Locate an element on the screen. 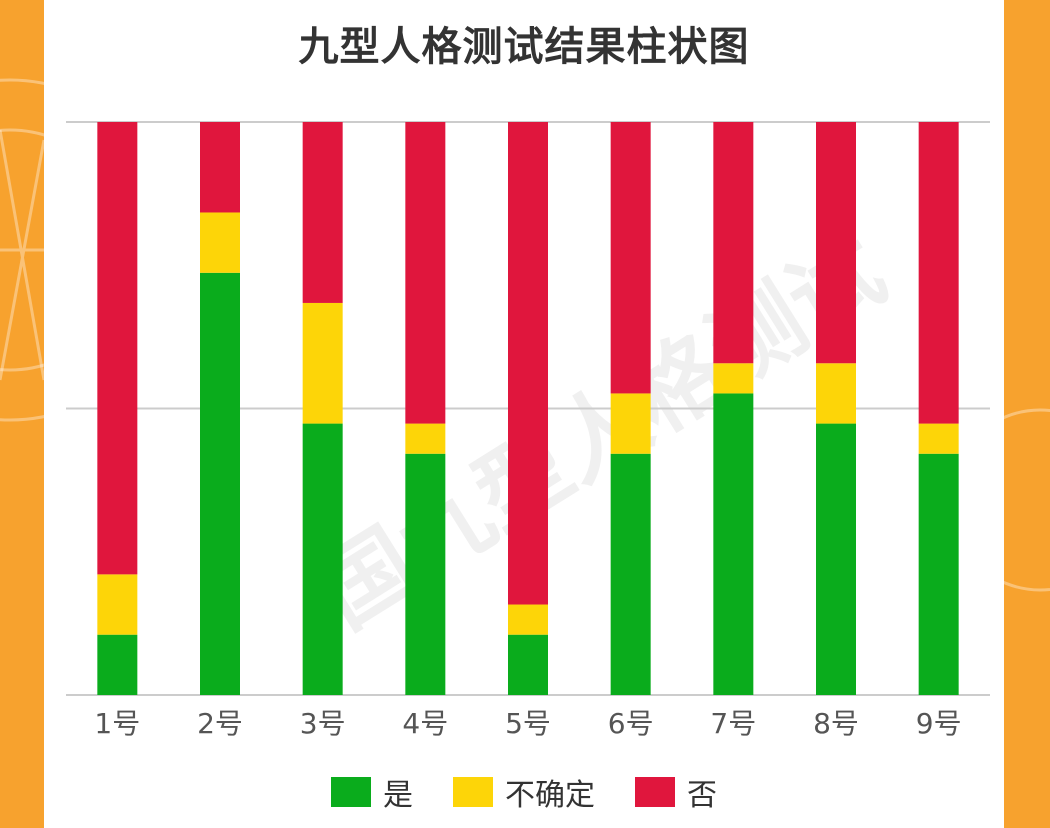  chart-legend: 是 不确定 否 is located at coordinates (524, 792).